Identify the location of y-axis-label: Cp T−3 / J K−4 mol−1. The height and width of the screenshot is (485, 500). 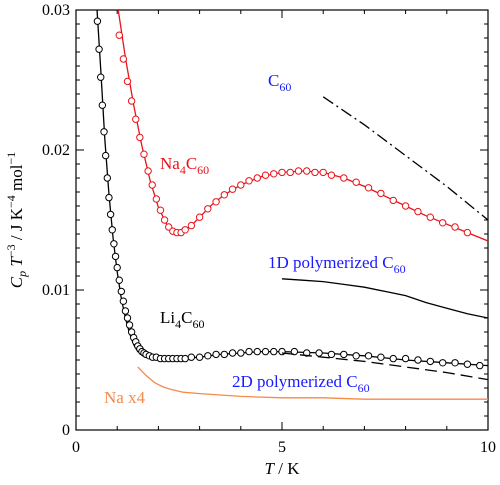
(16, 220).